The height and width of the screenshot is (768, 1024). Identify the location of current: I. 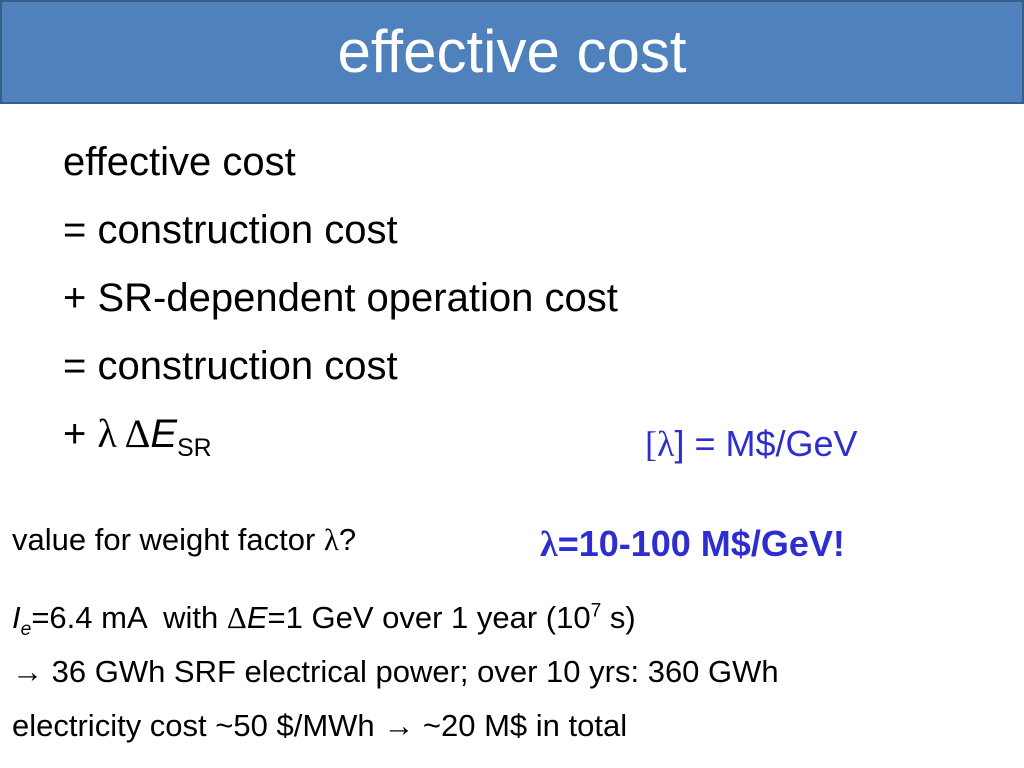
(16, 617).